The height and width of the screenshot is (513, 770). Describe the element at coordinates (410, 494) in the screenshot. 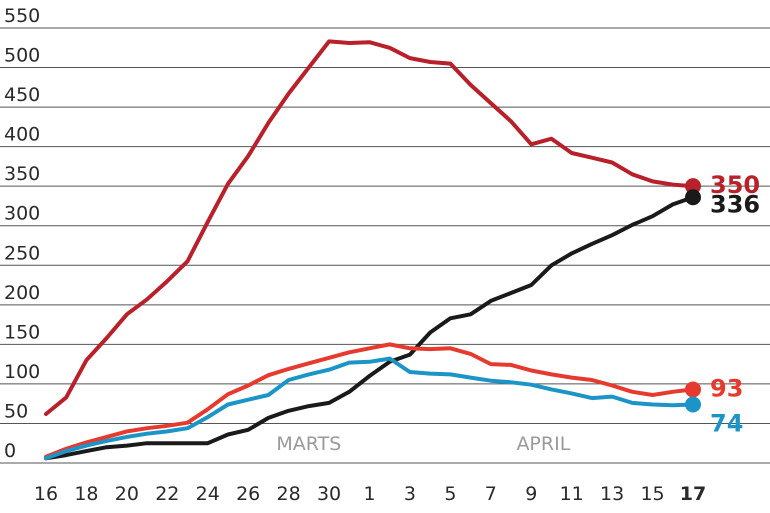

I see `x-tick-18: 3` at that location.